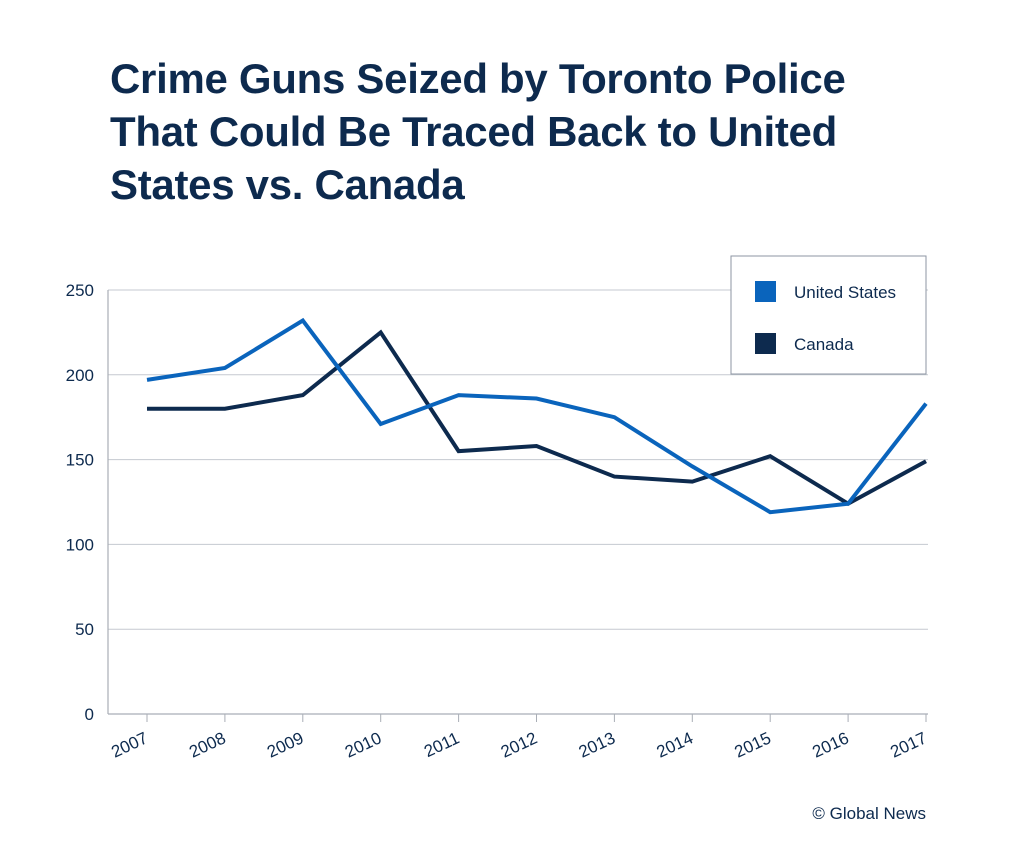 The image size is (1024, 858). What do you see at coordinates (80, 544) in the screenshot?
I see `y-tick-label: 100` at bounding box center [80, 544].